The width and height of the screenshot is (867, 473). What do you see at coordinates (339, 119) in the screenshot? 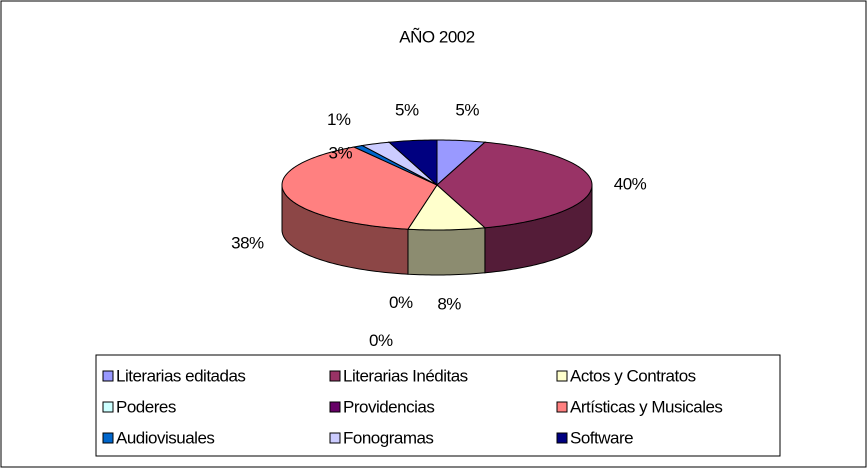
I see `data-label: 1%` at bounding box center [339, 119].